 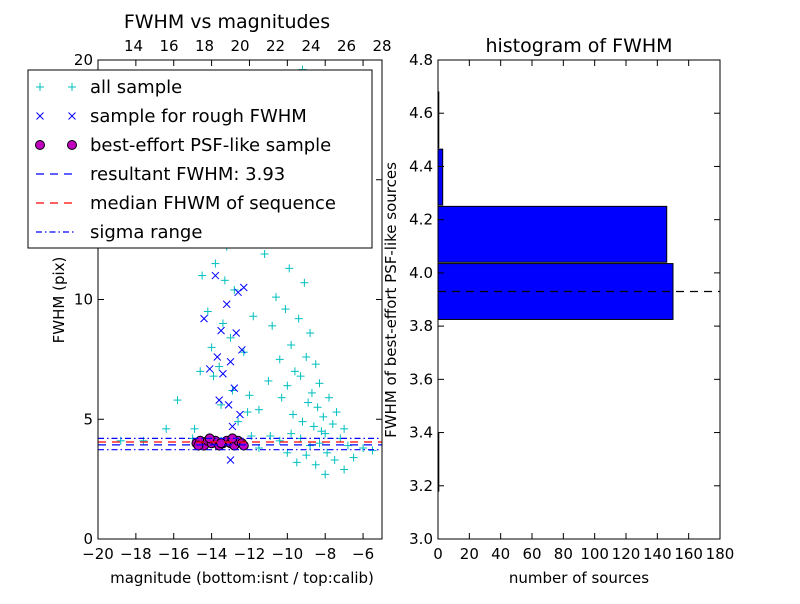 I want to click on right-y-tick-label: 4.0, so click(x=421, y=273).